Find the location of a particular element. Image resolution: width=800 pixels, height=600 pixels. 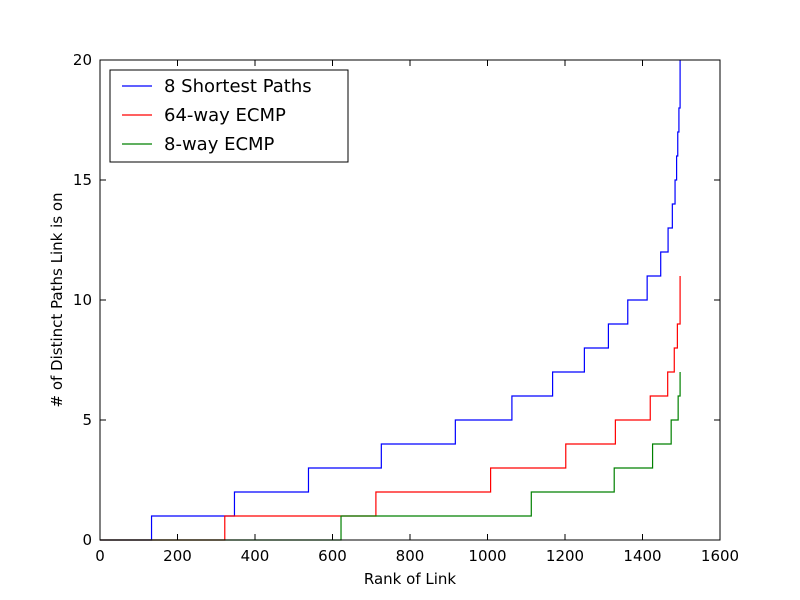

x-tick-label: 400 is located at coordinates (255, 556).